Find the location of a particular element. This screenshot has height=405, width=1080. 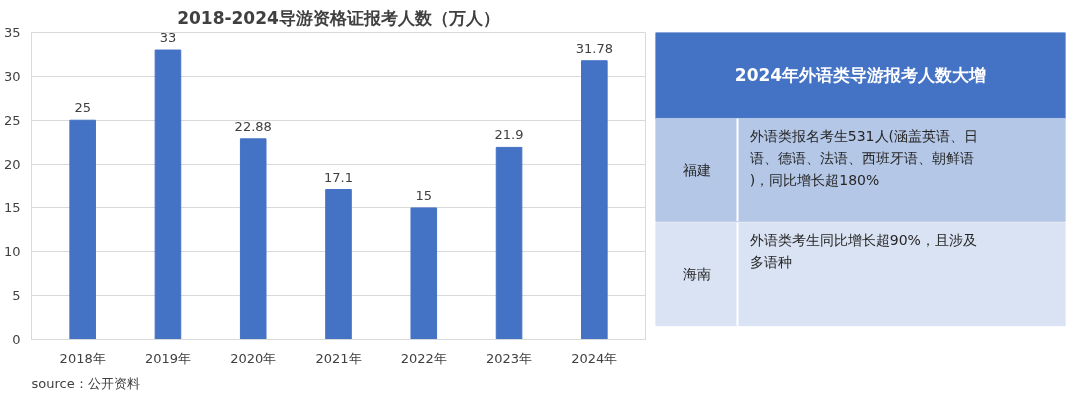

x-tick-label: 2024年 is located at coordinates (594, 358).